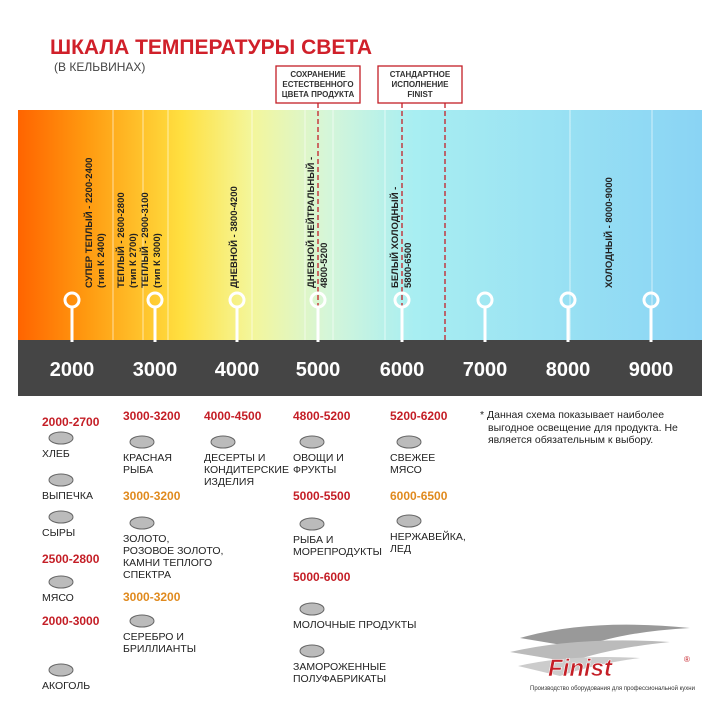 The height and width of the screenshot is (720, 720). Describe the element at coordinates (100, 67) in the screenshot. I see `subtitle: (В КЕЛЬВИНАХ)` at that location.